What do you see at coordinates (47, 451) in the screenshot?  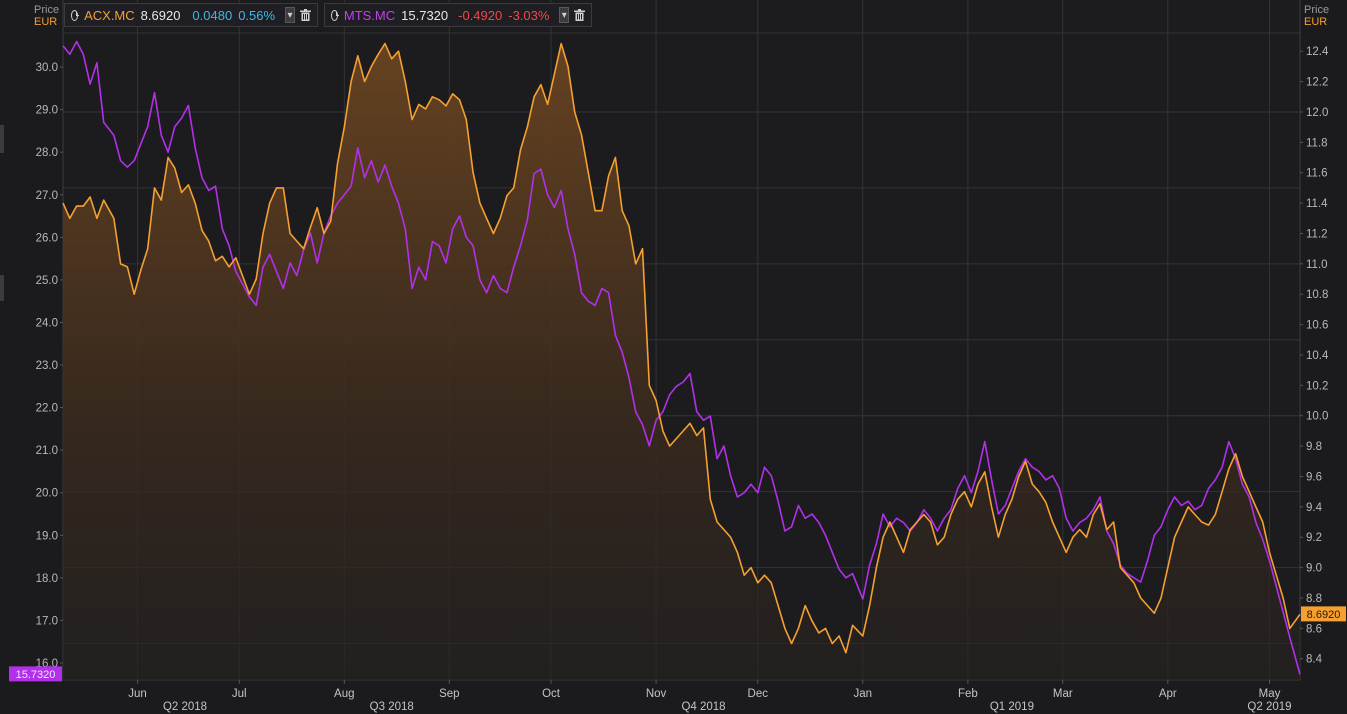 I see `left-tick-label: 21.0` at bounding box center [47, 451].